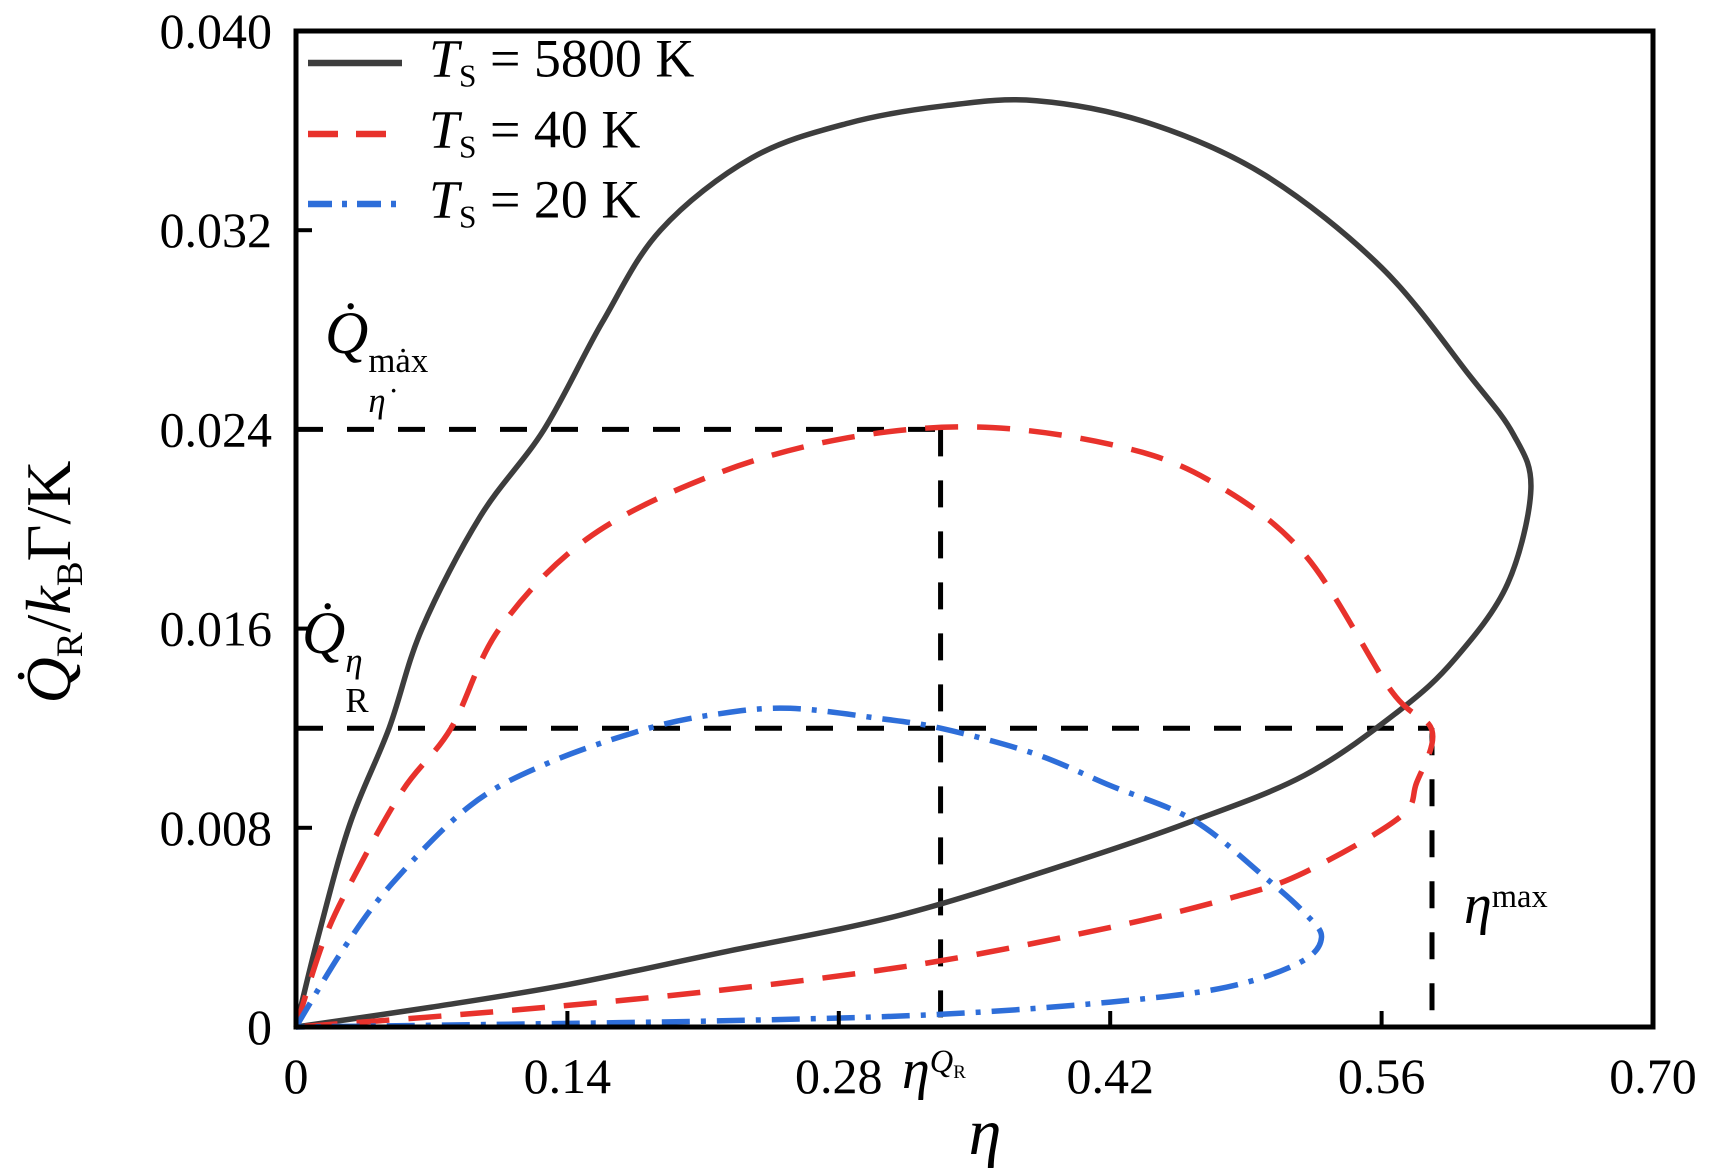  What do you see at coordinates (216, 629) in the screenshot?
I see `y-tick-label: 0.016` at bounding box center [216, 629].